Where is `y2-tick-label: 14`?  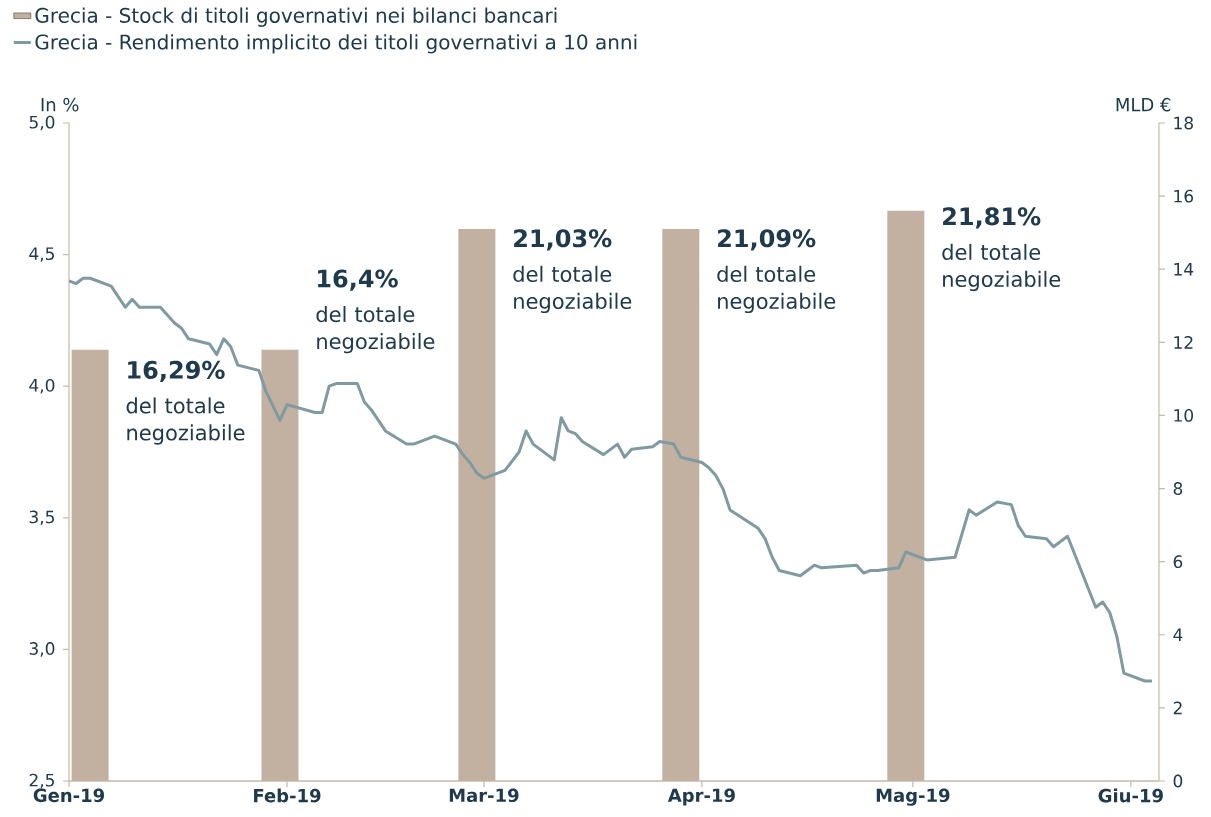 y2-tick-label: 14 is located at coordinates (1184, 269).